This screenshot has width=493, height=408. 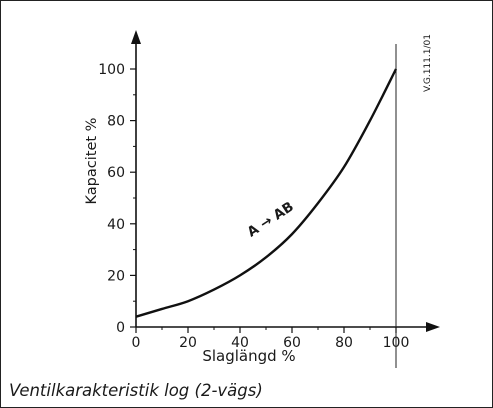 What do you see at coordinates (136, 37) in the screenshot?
I see `y-axis-arrow` at bounding box center [136, 37].